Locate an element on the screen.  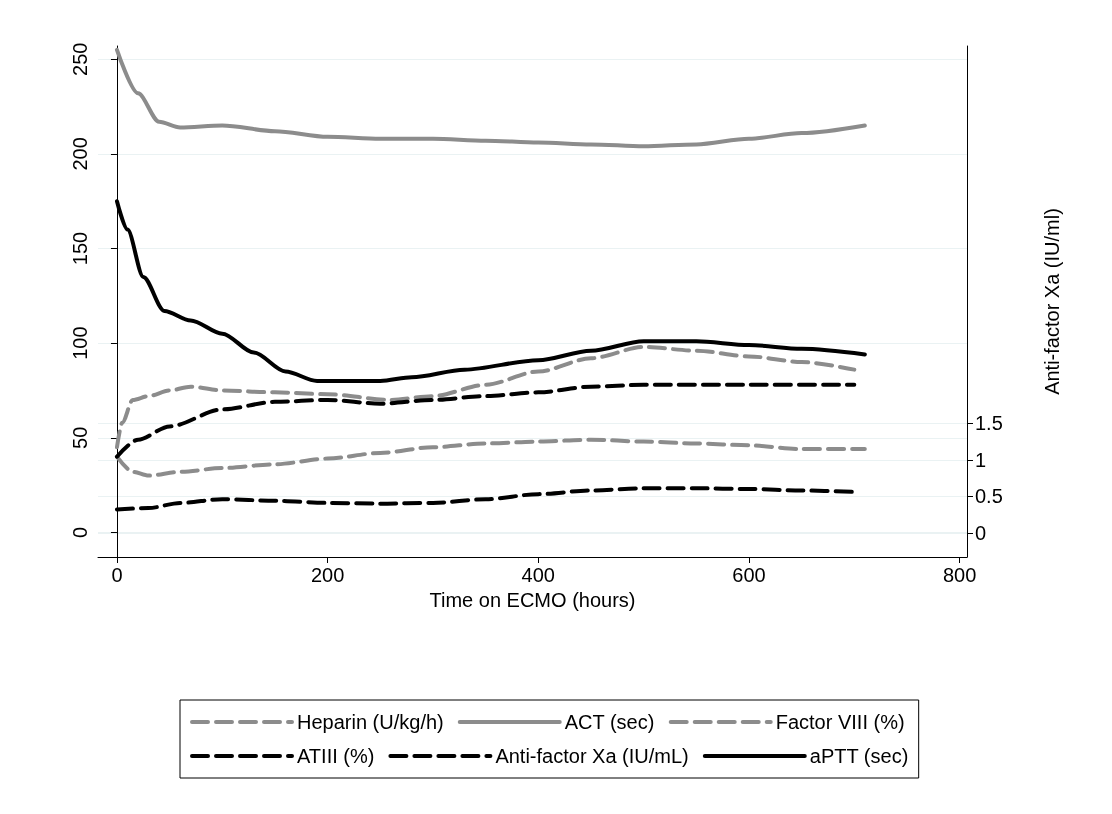
y2-tick-label: 0.5 is located at coordinates (989, 496).